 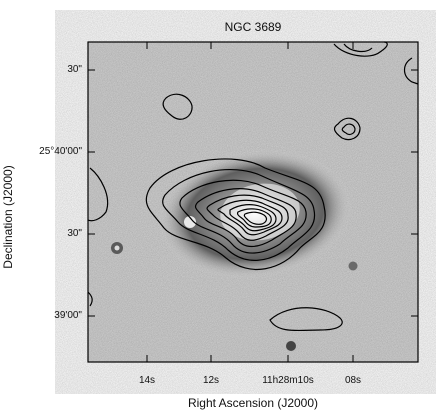 I want to click on x-tick-label: 12s, so click(x=211, y=380).